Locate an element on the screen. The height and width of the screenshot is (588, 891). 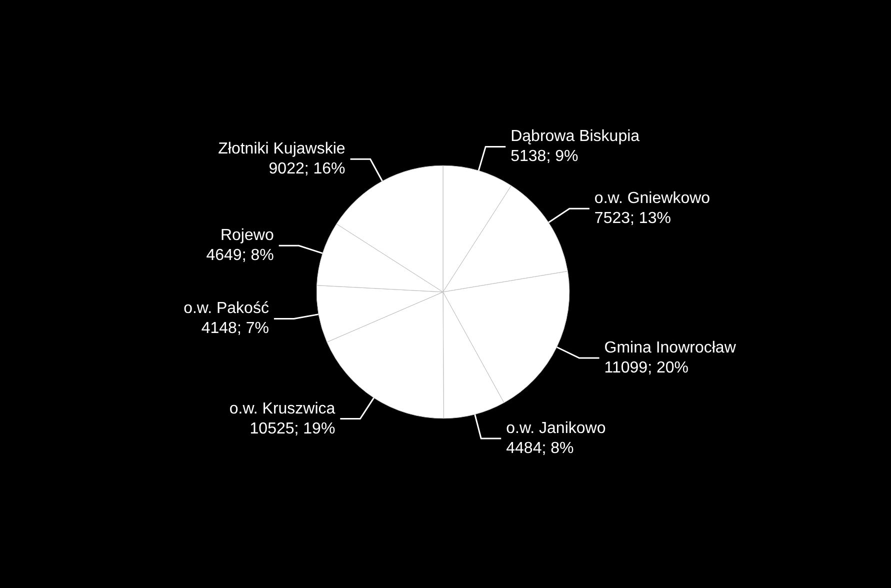
data-label: 4148; 7% is located at coordinates (235, 329).